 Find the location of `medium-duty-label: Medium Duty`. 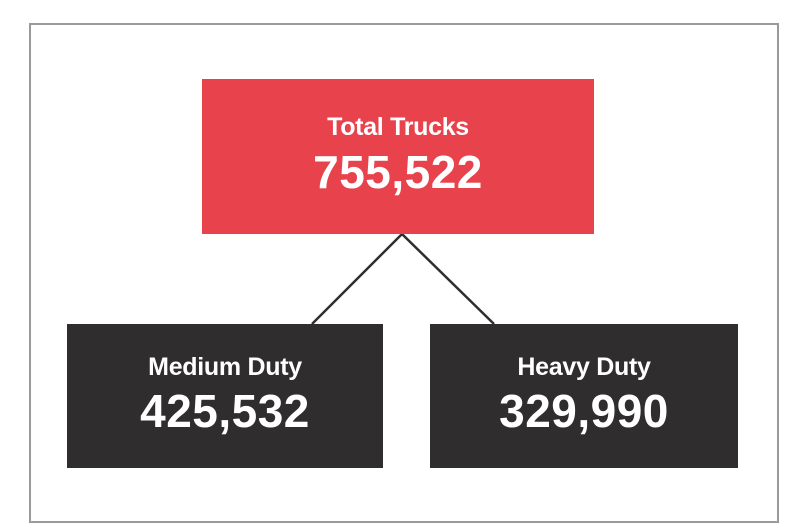

medium-duty-label: Medium Duty is located at coordinates (225, 366).